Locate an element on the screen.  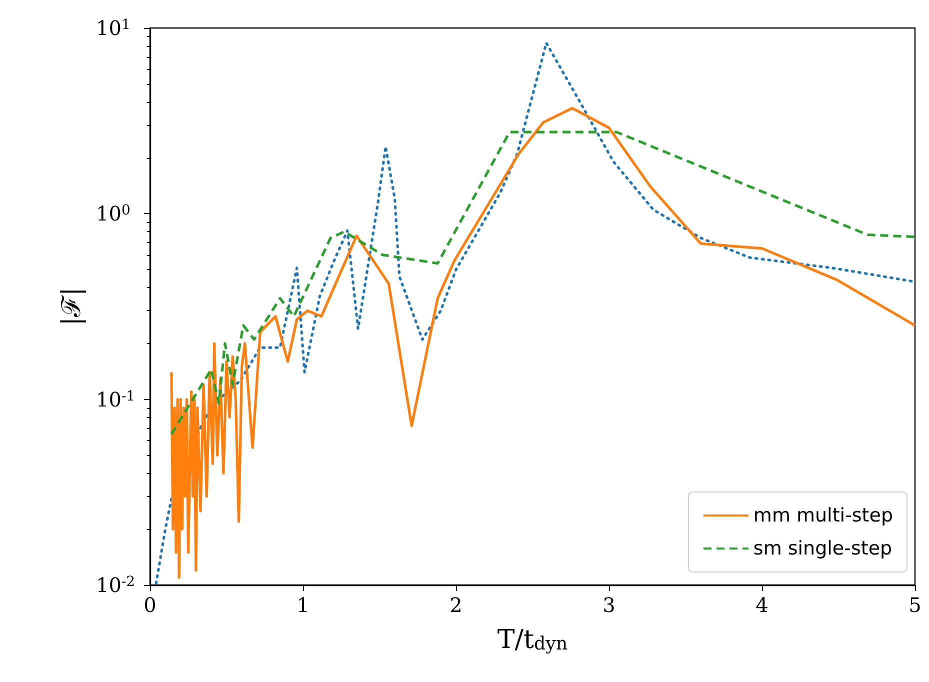
y-axis-title: |ℱ| is located at coordinates (72, 306).